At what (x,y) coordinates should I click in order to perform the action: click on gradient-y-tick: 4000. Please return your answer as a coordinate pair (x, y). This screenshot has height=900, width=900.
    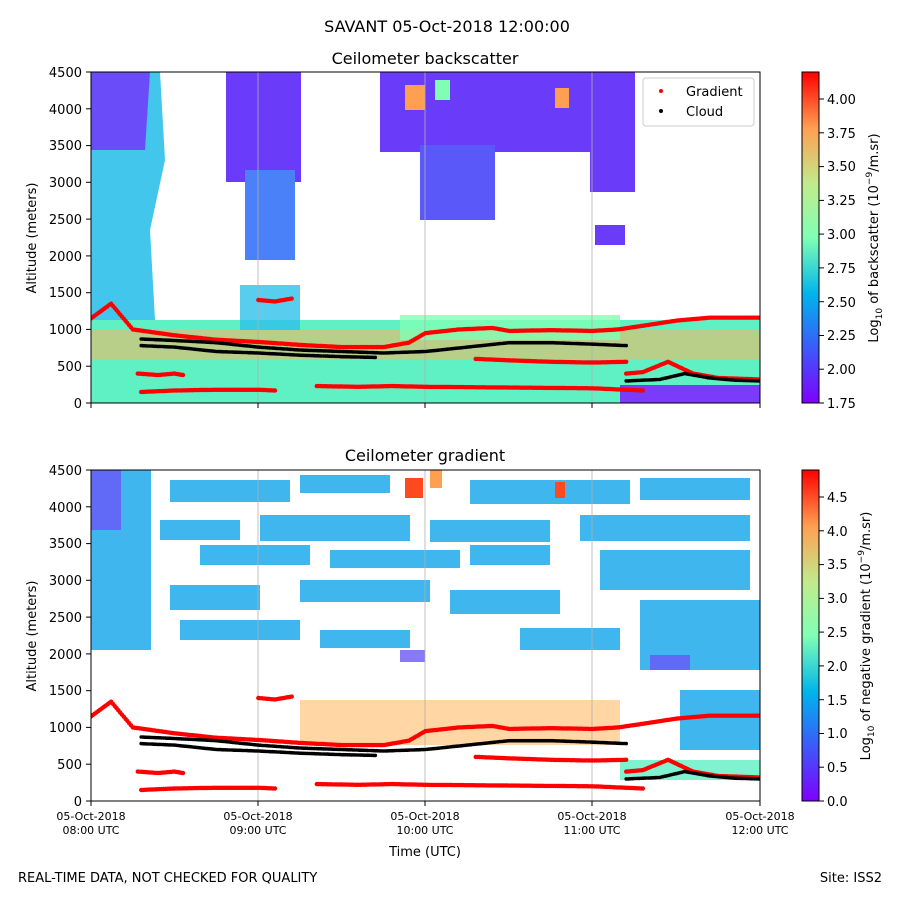
    Looking at the image, I should click on (65, 508).